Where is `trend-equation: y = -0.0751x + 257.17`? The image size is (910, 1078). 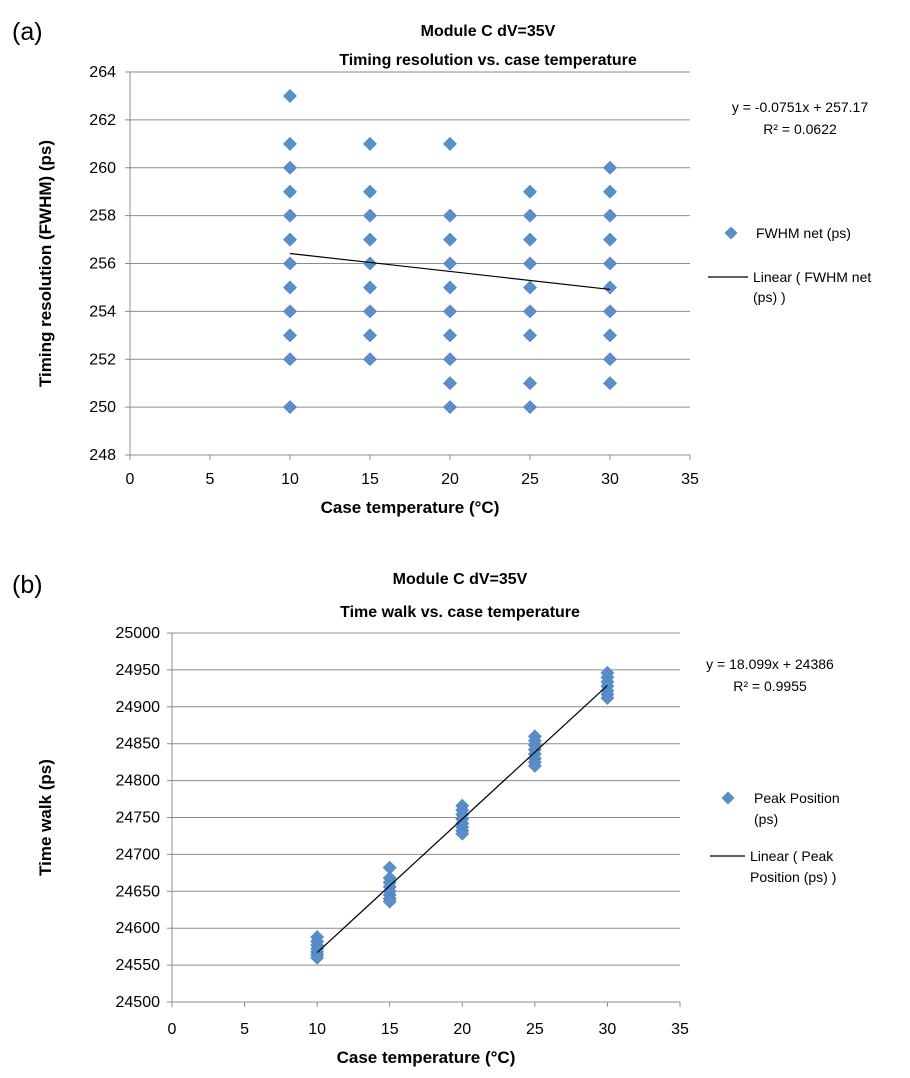
trend-equation: y = -0.0751x + 257.17 is located at coordinates (800, 107).